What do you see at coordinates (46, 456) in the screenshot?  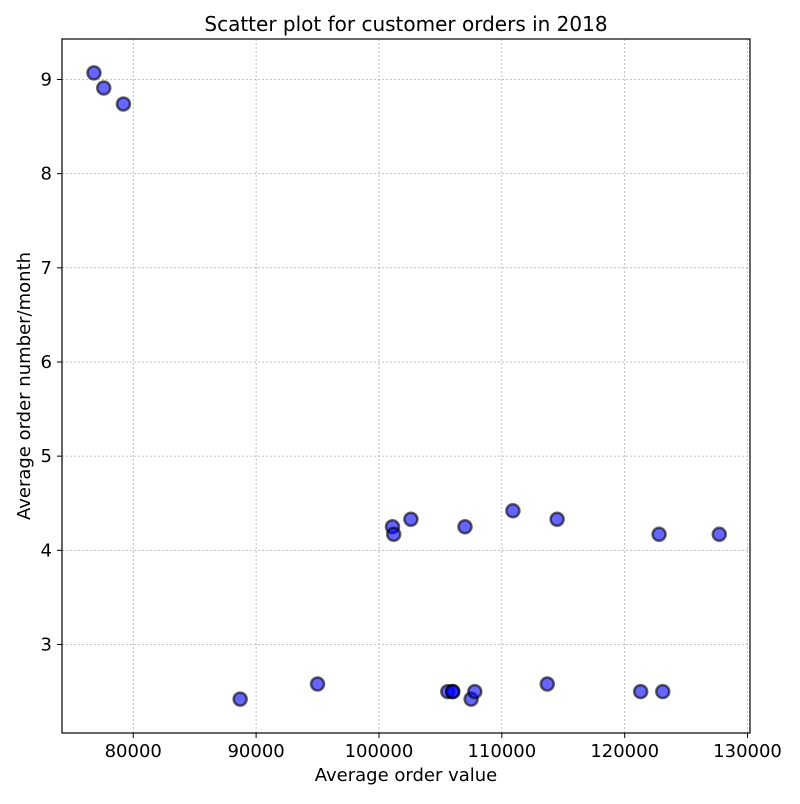 I see `y-tick-label: 5` at bounding box center [46, 456].